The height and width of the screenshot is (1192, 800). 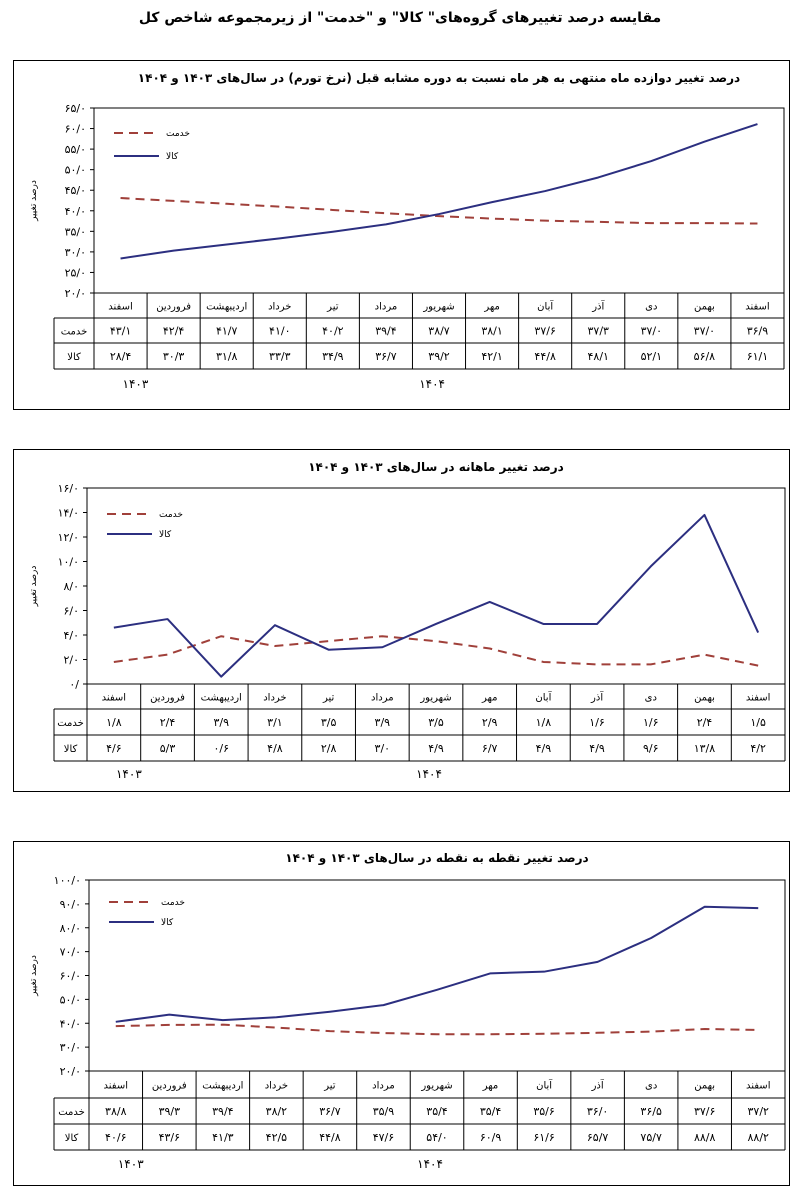 What do you see at coordinates (598, 1137) in the screenshot?
I see `table-cell-value: ۶۵/۷` at bounding box center [598, 1137].